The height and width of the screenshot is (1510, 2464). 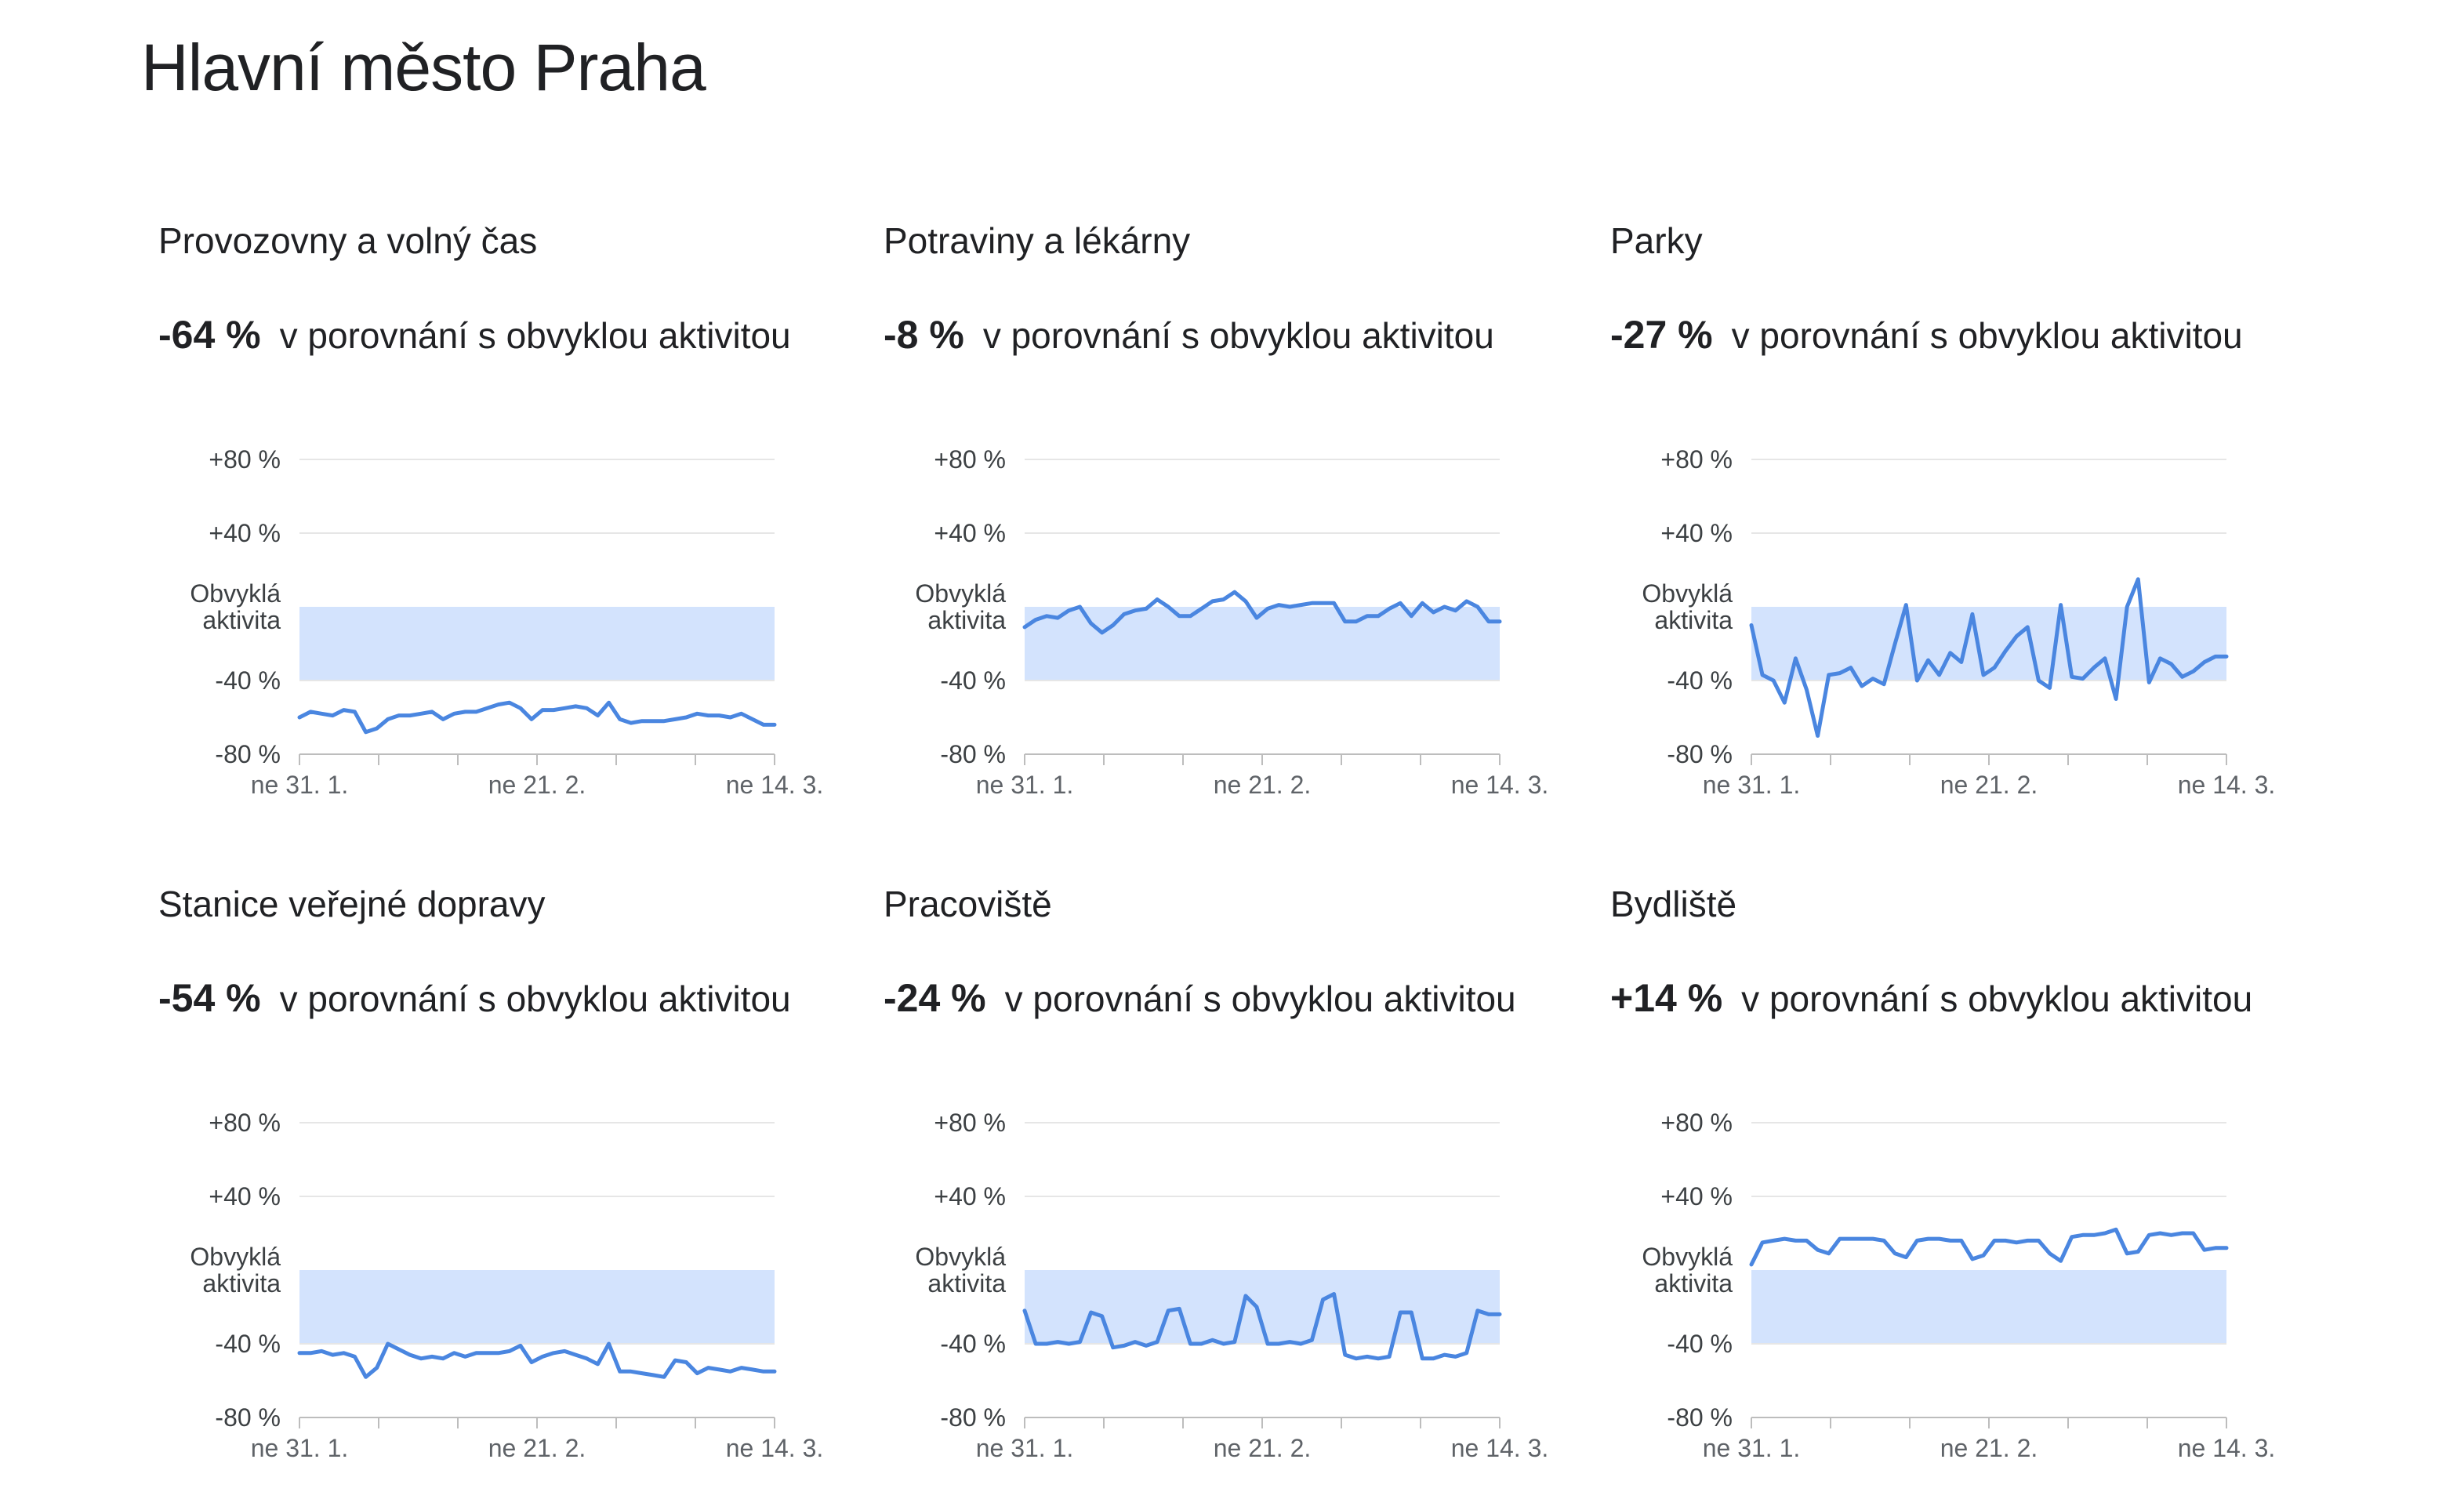 What do you see at coordinates (209, 335) in the screenshot?
I see `percent-change: -64 %` at bounding box center [209, 335].